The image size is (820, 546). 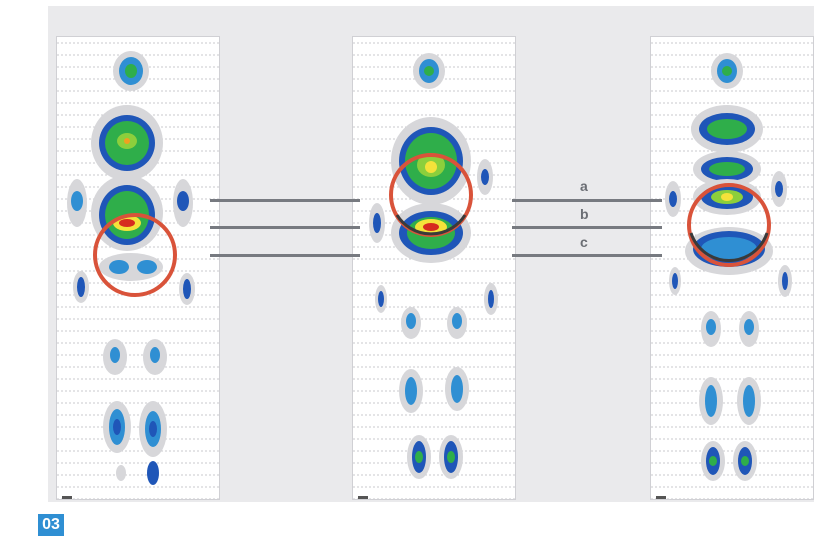 What do you see at coordinates (584, 242) in the screenshot?
I see `connector-label-c: c` at bounding box center [584, 242].